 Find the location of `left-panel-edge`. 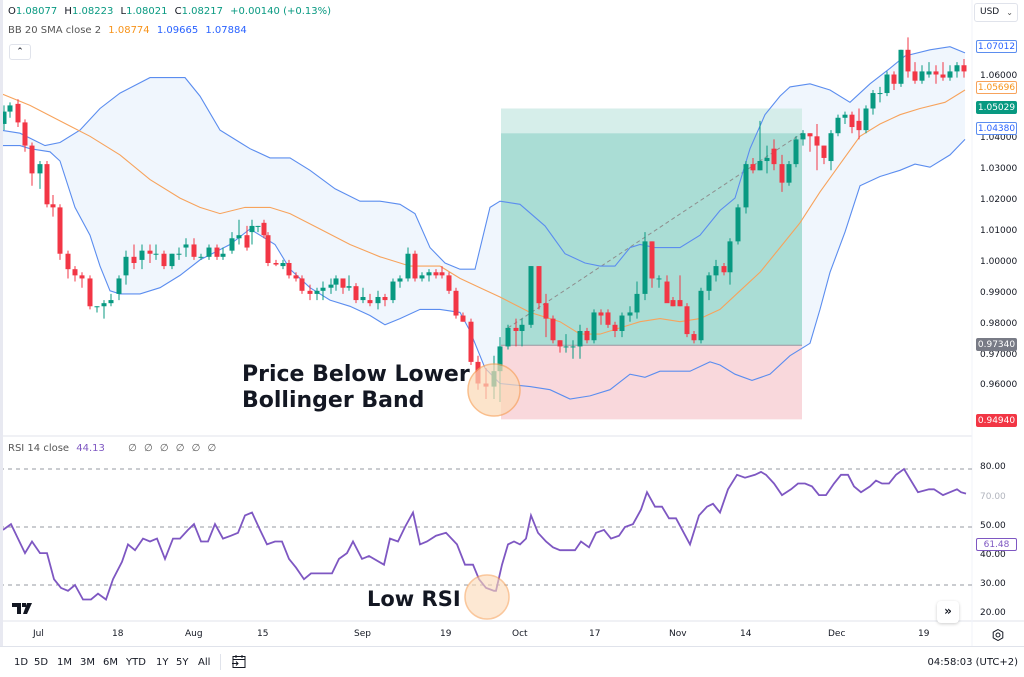

left-panel-edge is located at coordinates (1, 323).